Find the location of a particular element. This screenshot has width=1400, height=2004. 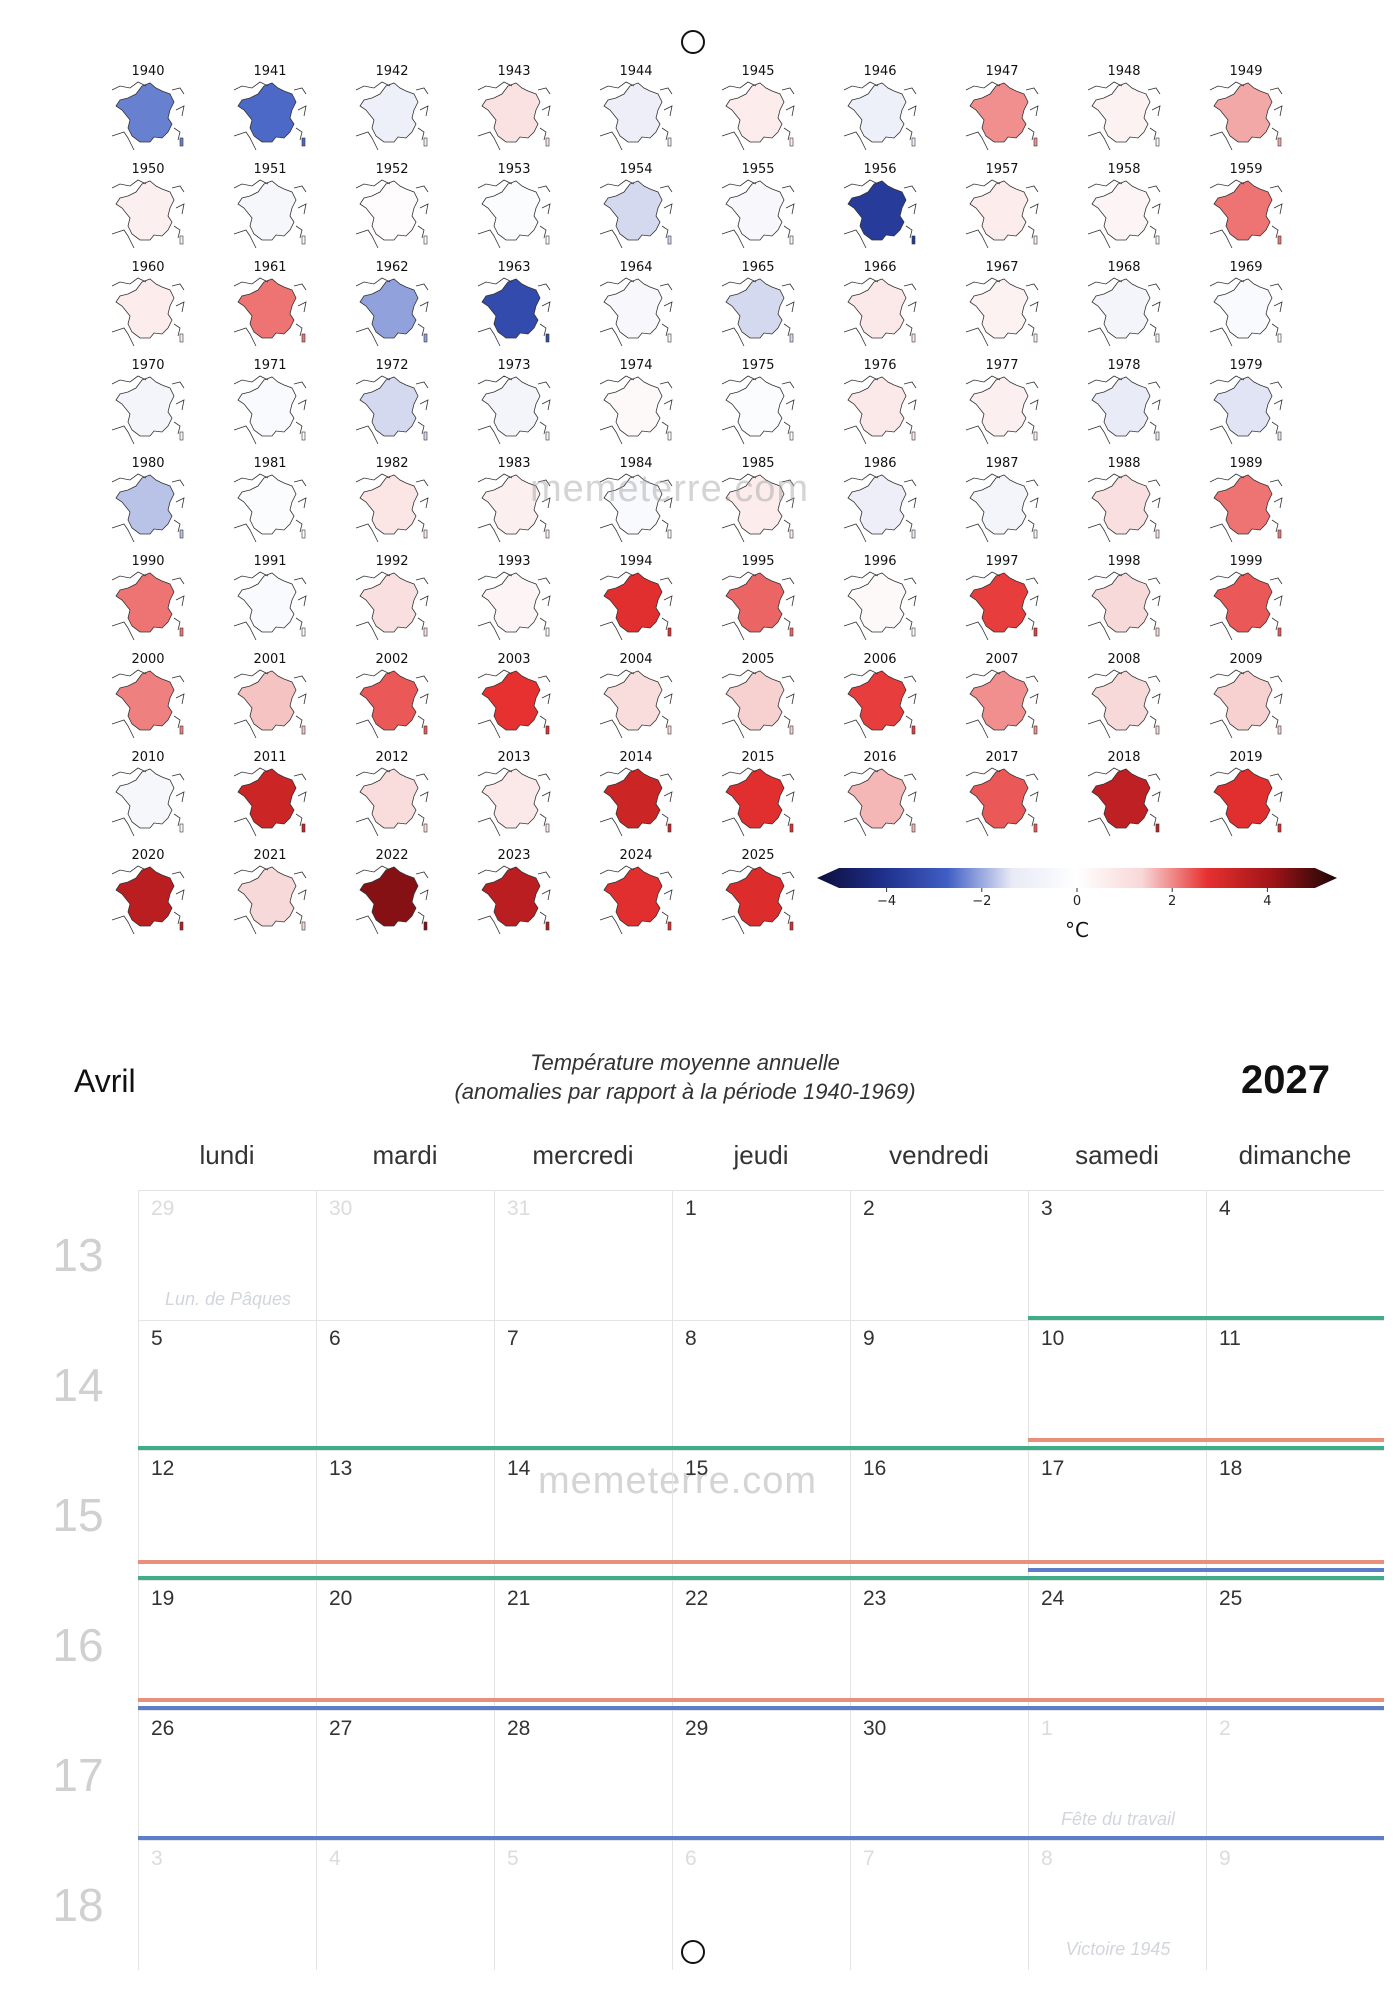

day-cell: 29 is located at coordinates (761, 1775).